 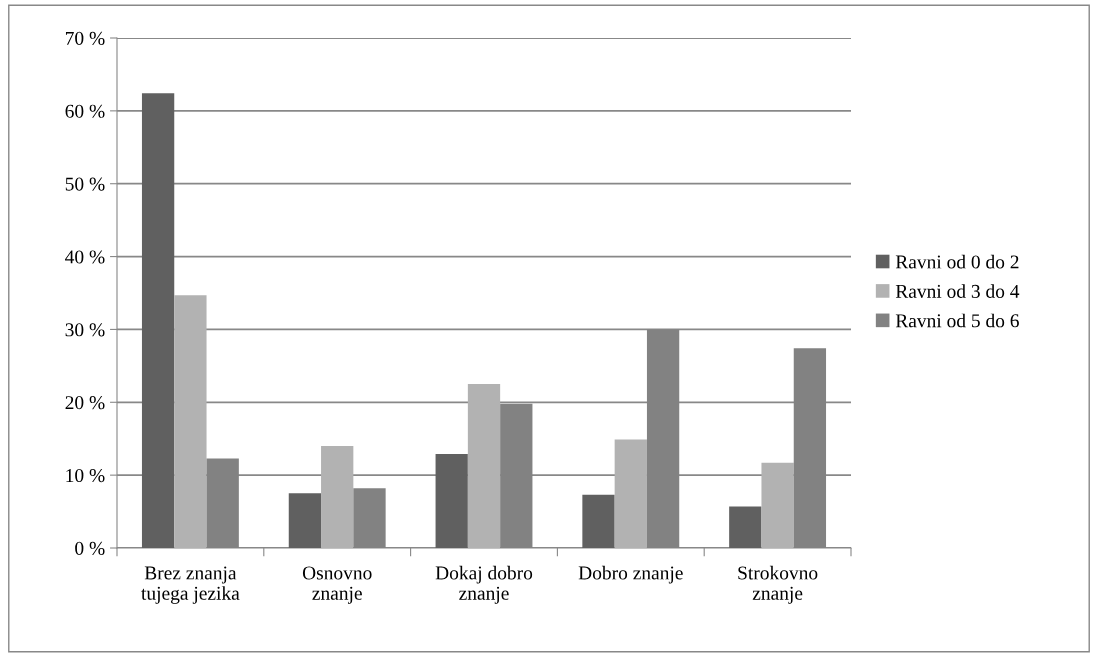 What do you see at coordinates (85, 330) in the screenshot?
I see `y-tick-label: 30 %` at bounding box center [85, 330].